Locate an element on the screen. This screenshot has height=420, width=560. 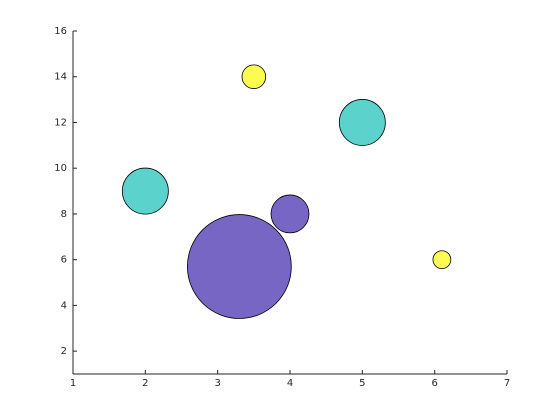
x-tick-label: 4 is located at coordinates (290, 383).